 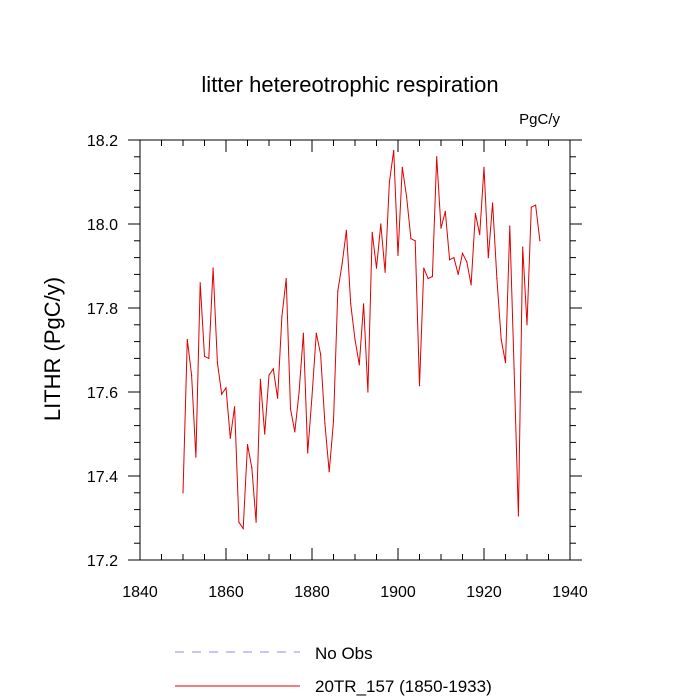 I want to click on units-label: PgC/y, so click(x=539, y=119).